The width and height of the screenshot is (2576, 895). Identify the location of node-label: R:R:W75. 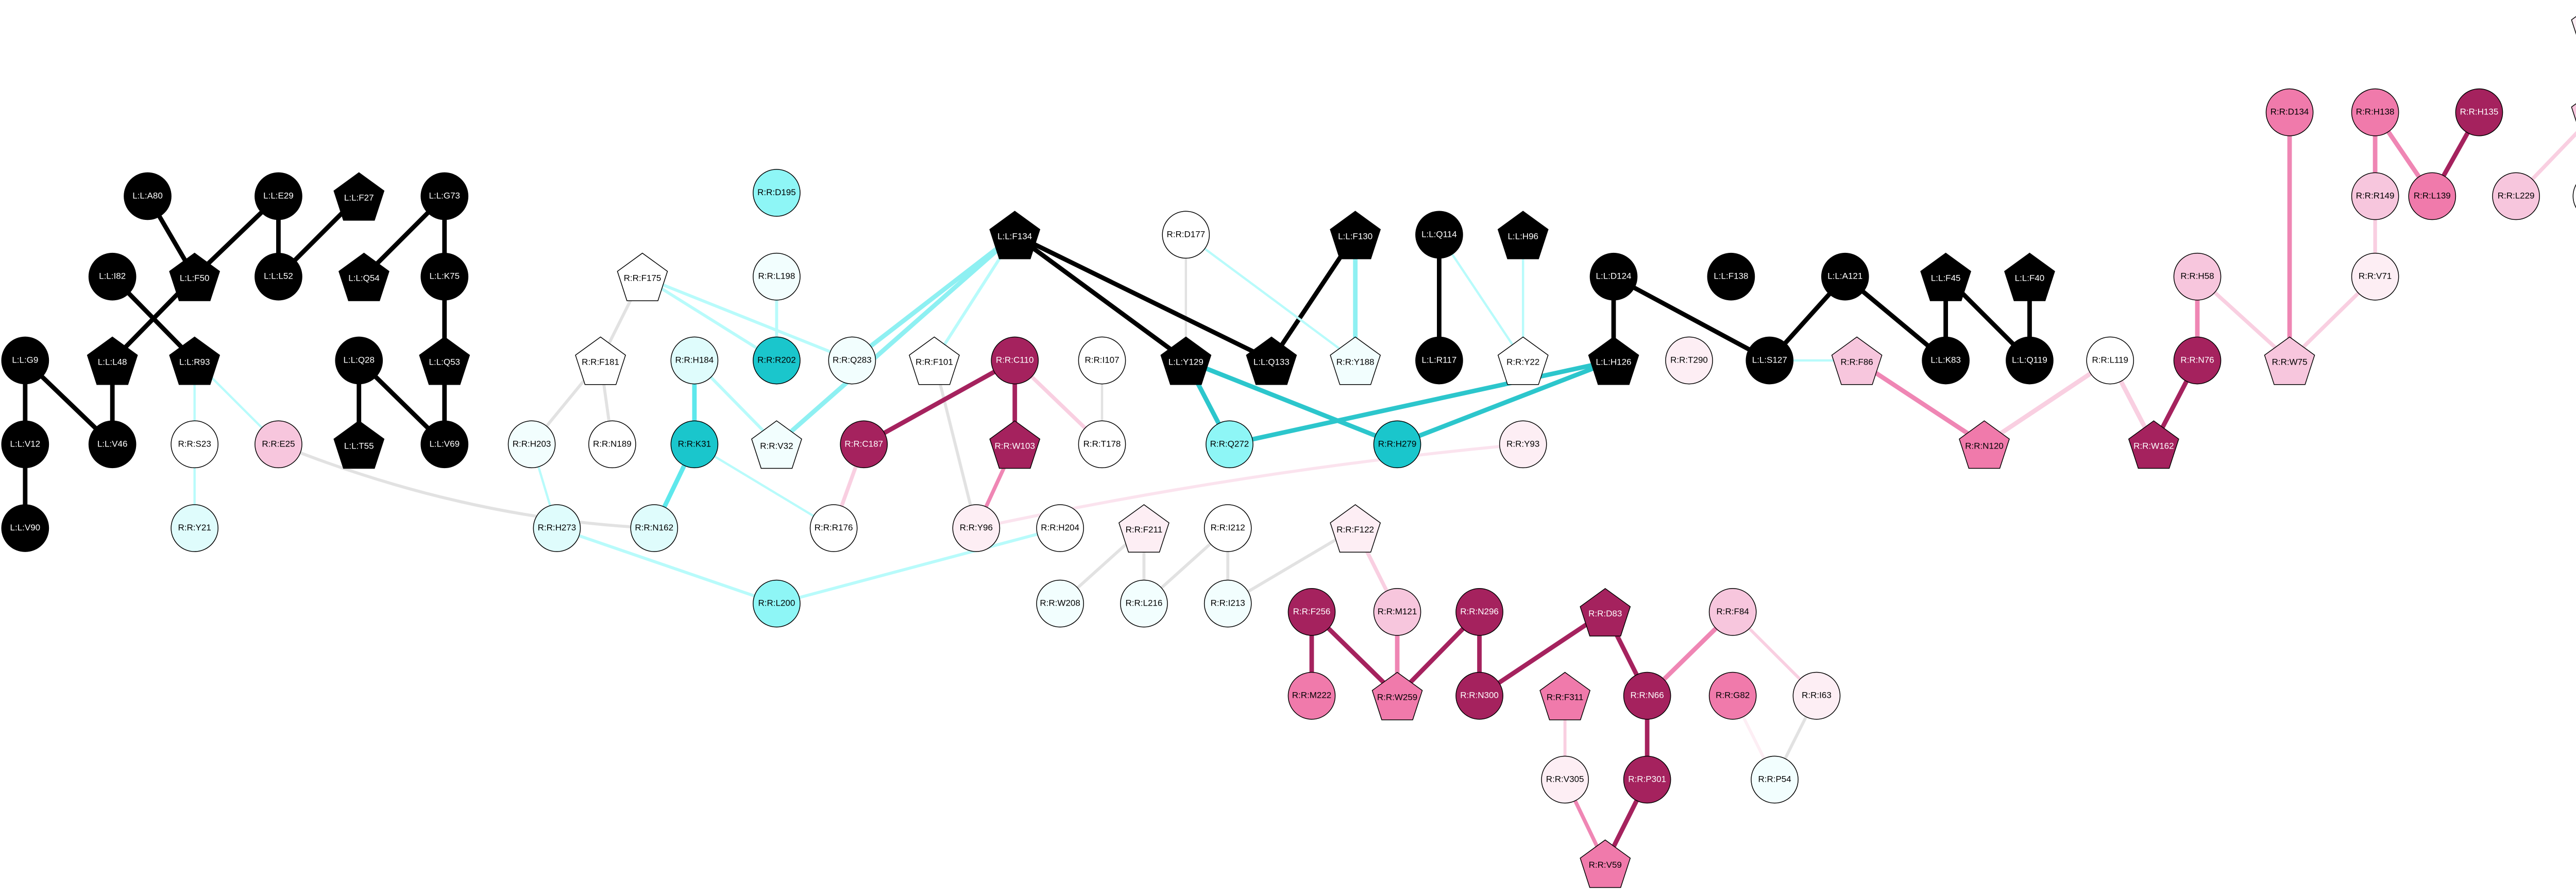
(2290, 362).